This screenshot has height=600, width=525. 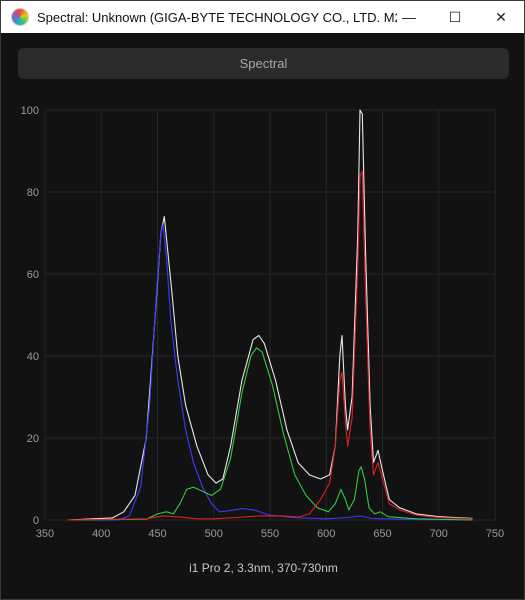 What do you see at coordinates (214, 534) in the screenshot?
I see `x-tick-label: 500` at bounding box center [214, 534].